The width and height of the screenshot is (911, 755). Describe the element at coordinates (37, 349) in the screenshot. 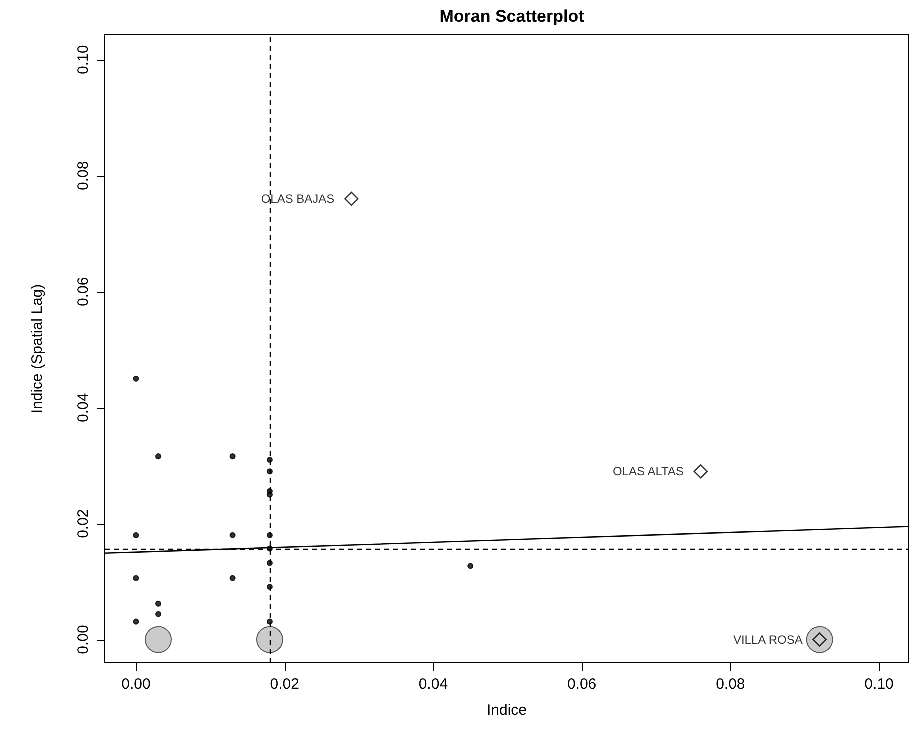

I see `y-axis-title: Indice (Spatial Lag)` at that location.